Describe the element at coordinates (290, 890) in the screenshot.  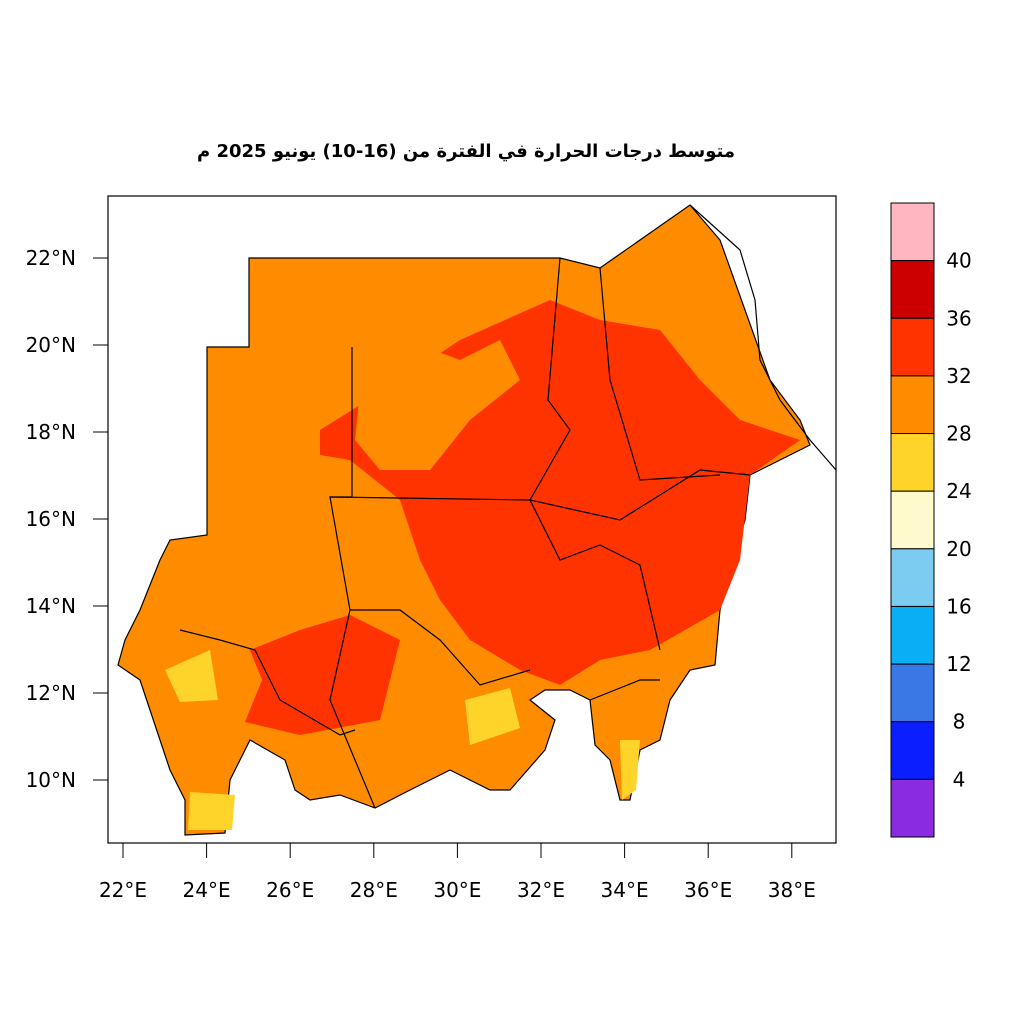
I see `lon-tick-label: 26°E` at that location.